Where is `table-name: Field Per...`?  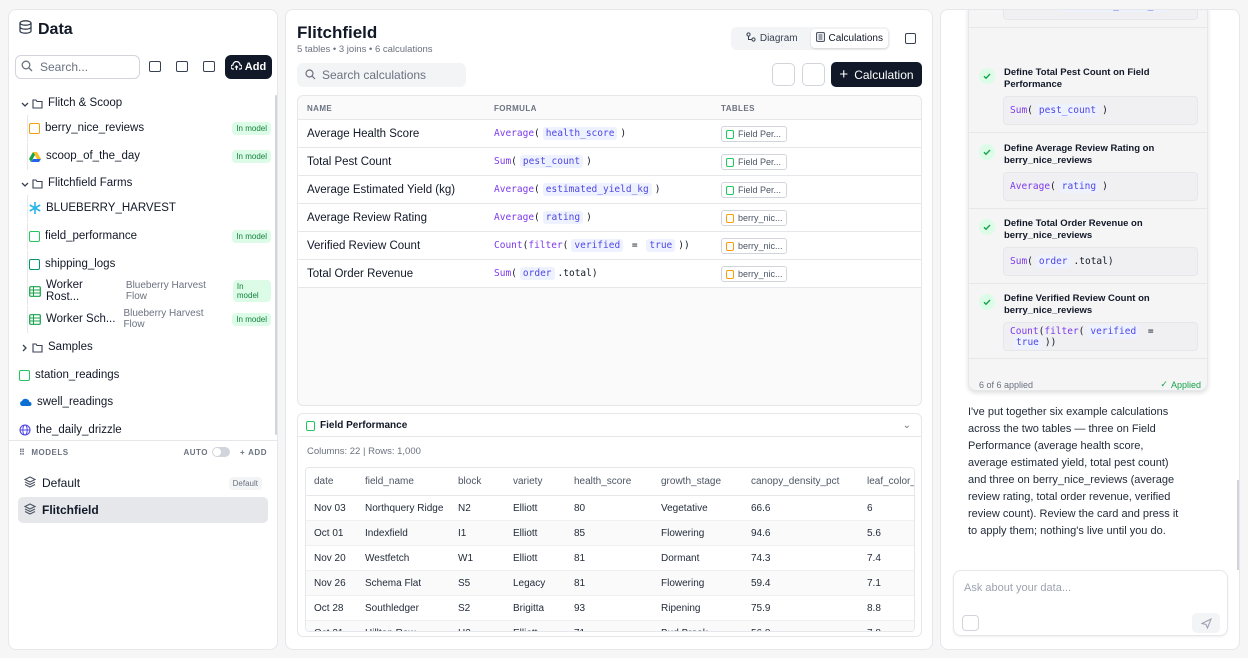 table-name: Field Per... is located at coordinates (760, 134).